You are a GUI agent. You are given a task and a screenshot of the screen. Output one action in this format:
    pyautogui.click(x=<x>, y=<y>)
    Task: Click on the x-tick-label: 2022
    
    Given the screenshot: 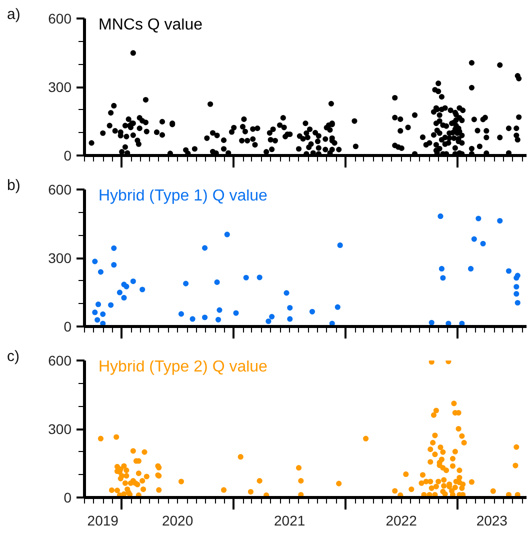 What is the action you would take?
    pyautogui.click(x=402, y=520)
    